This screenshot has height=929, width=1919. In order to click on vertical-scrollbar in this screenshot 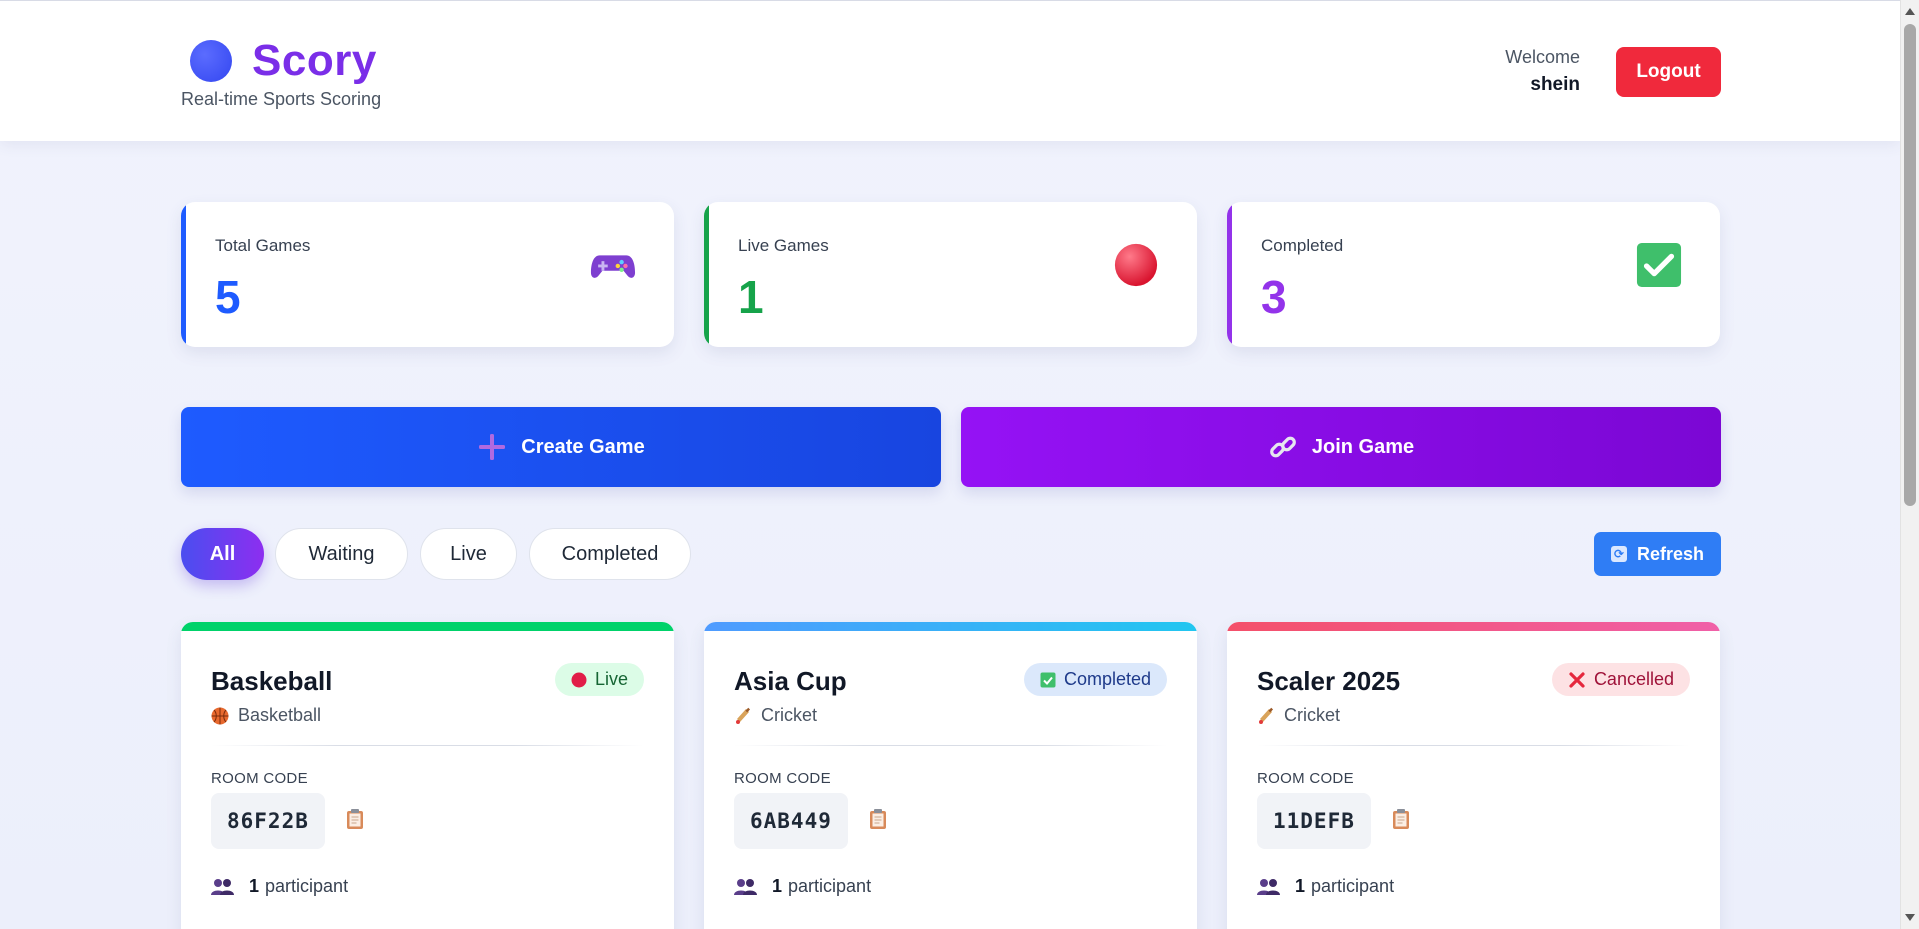, I will do `click(1909, 464)`.